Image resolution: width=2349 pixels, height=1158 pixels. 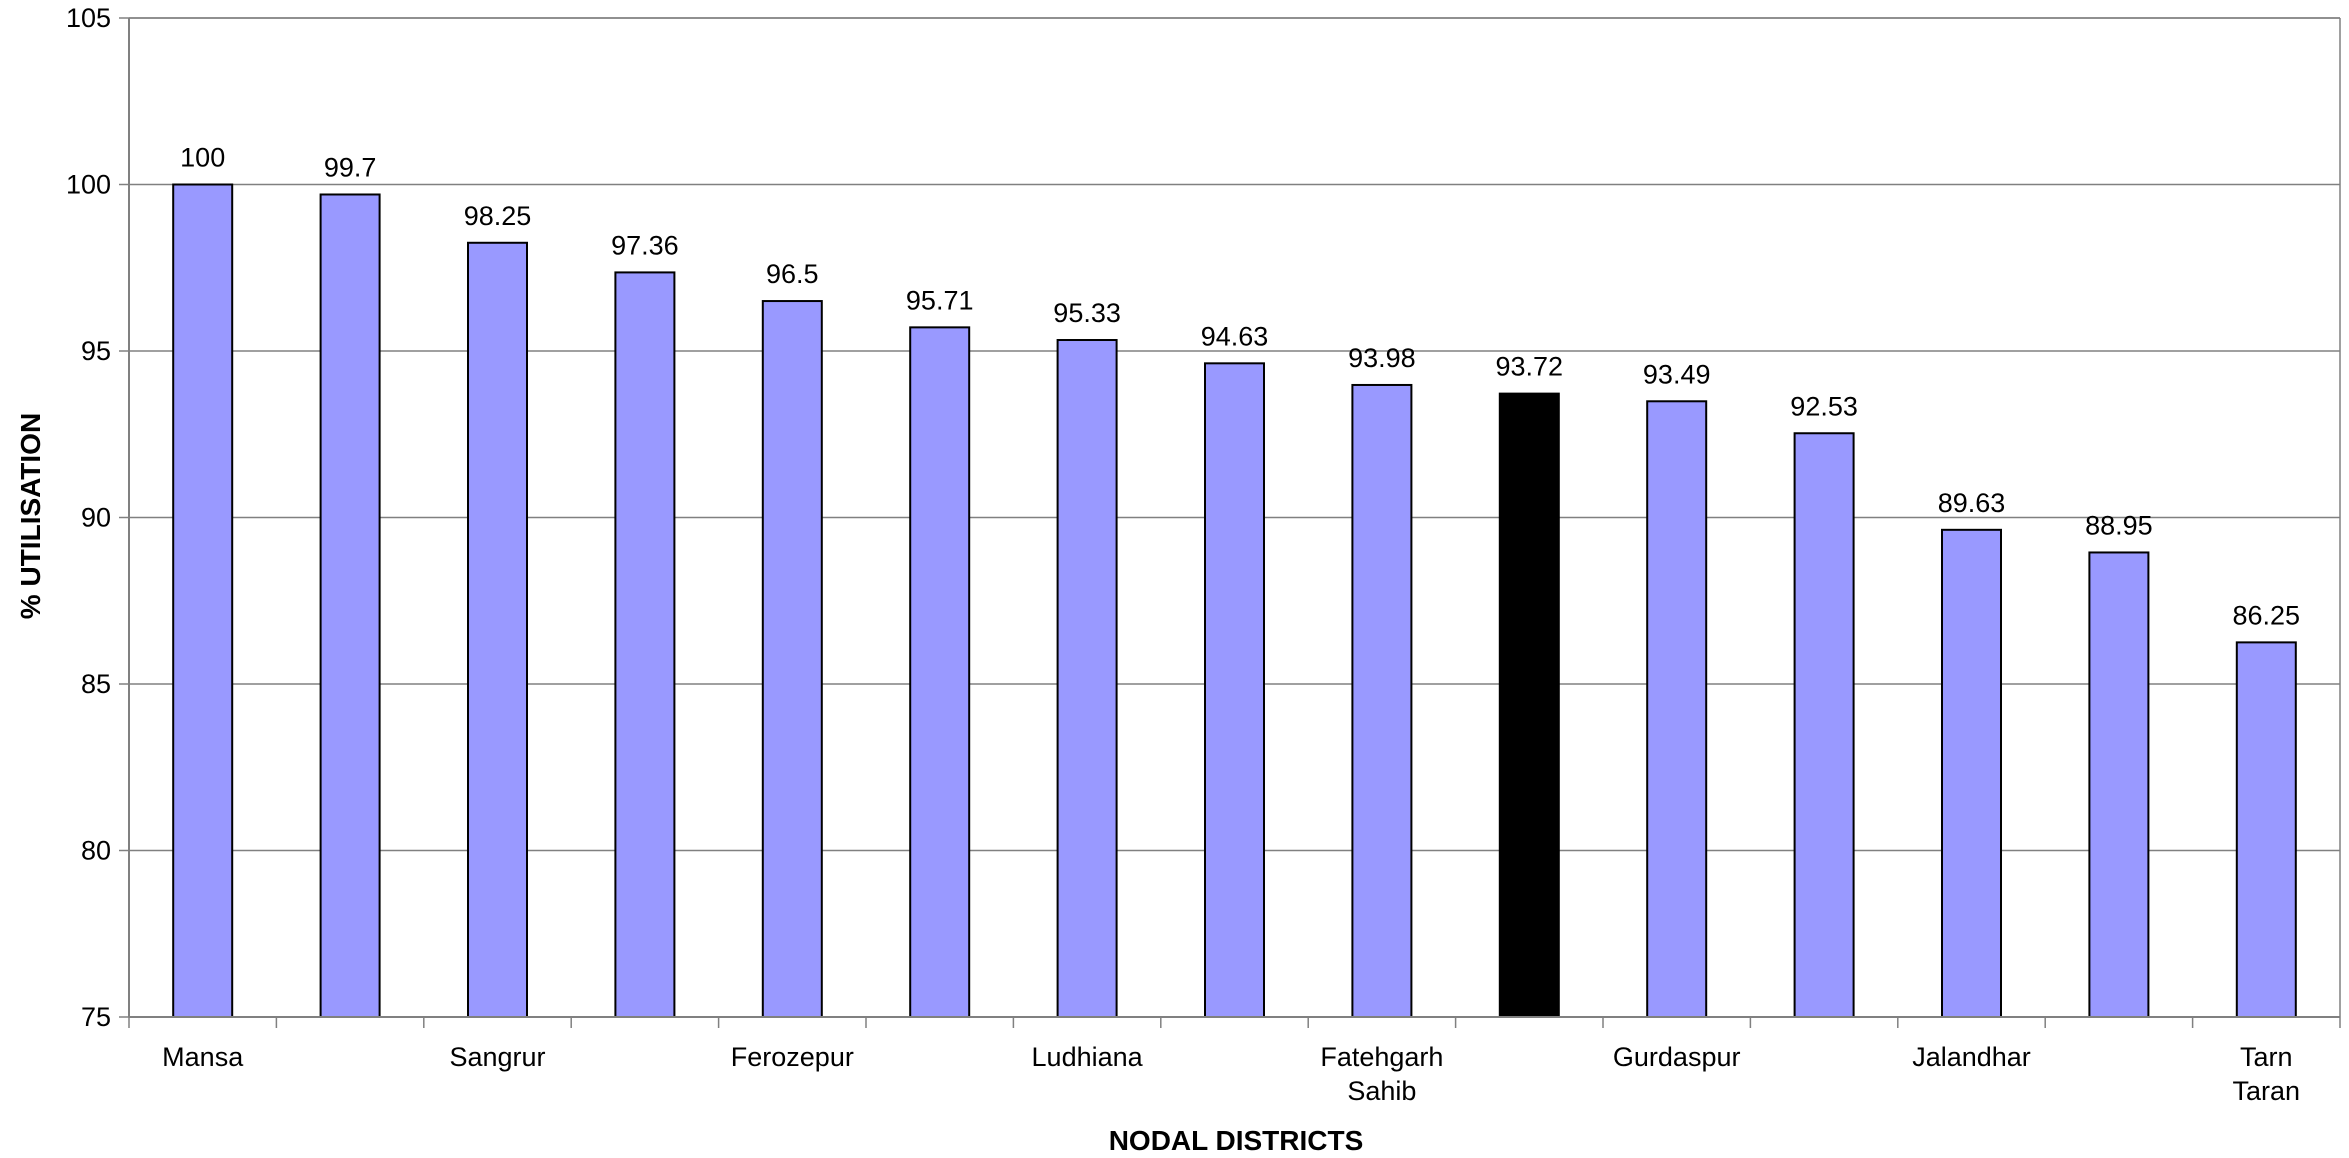 I want to click on data-label: 93.72, so click(x=1530, y=367).